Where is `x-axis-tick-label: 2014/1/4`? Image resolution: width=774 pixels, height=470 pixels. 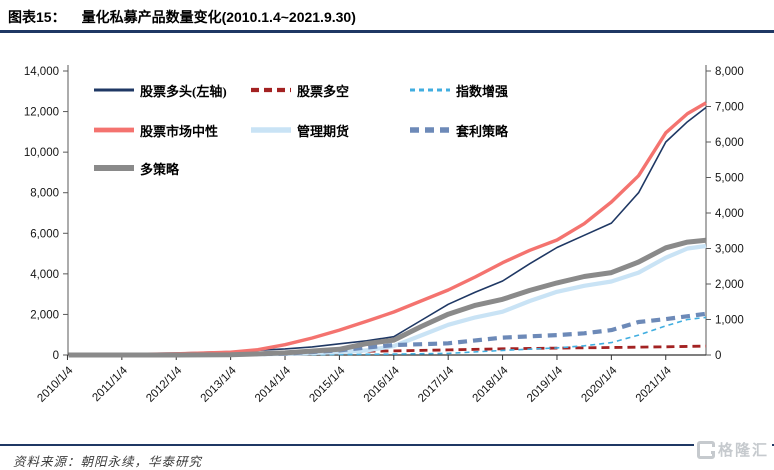 x-axis-tick-label: 2014/1/4 is located at coordinates (273, 384).